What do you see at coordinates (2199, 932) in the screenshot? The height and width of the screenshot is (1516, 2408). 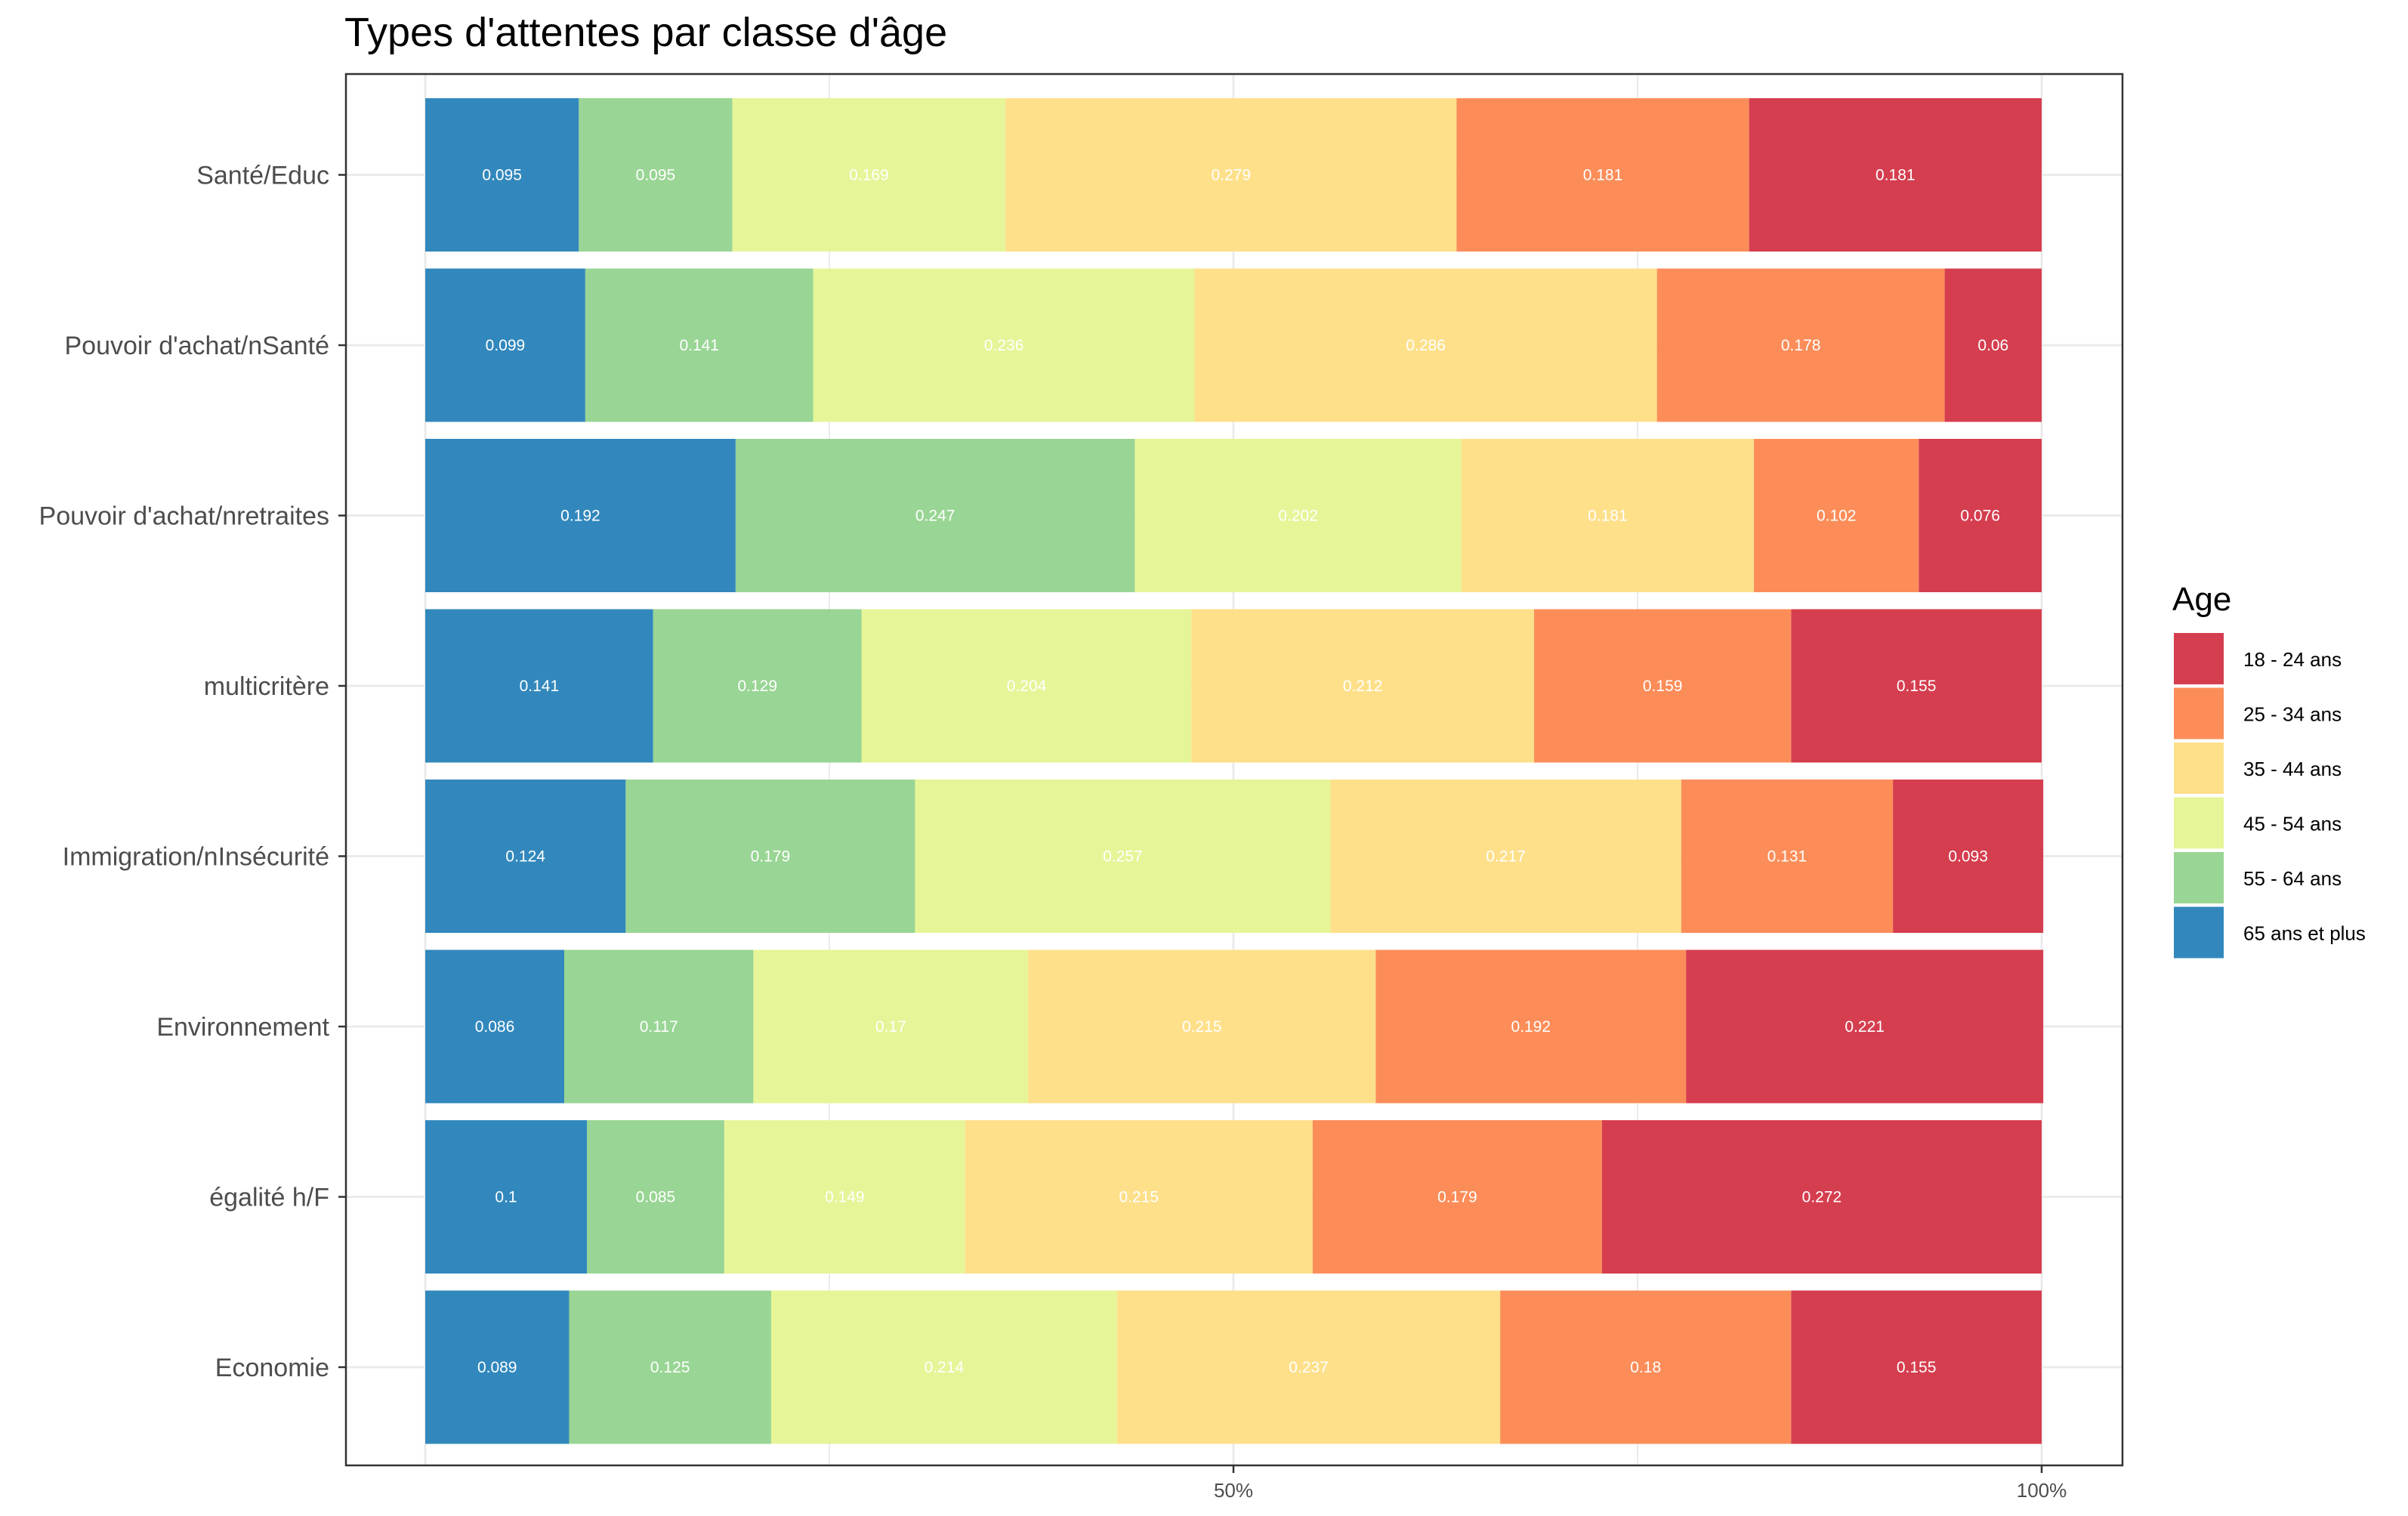 I see `legend-swatch-65-ans-et-plus` at bounding box center [2199, 932].